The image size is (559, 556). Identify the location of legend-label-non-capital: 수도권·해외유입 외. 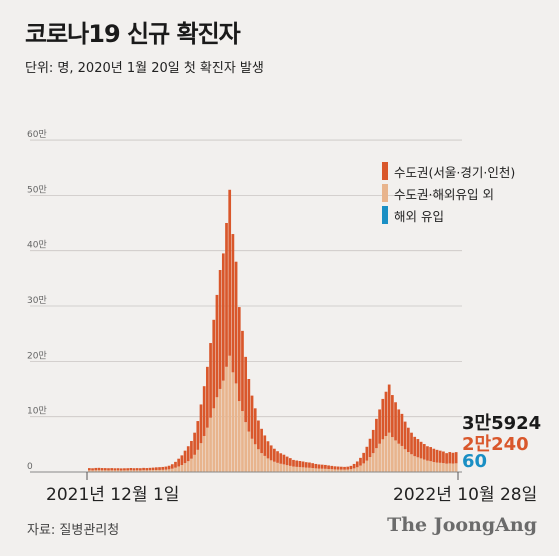
(444, 194).